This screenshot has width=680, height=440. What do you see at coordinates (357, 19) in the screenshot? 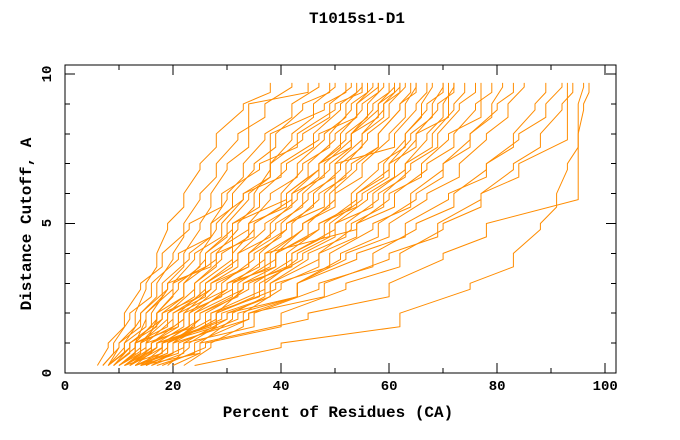
I see `chart-title: T1015s1-D1` at bounding box center [357, 19].